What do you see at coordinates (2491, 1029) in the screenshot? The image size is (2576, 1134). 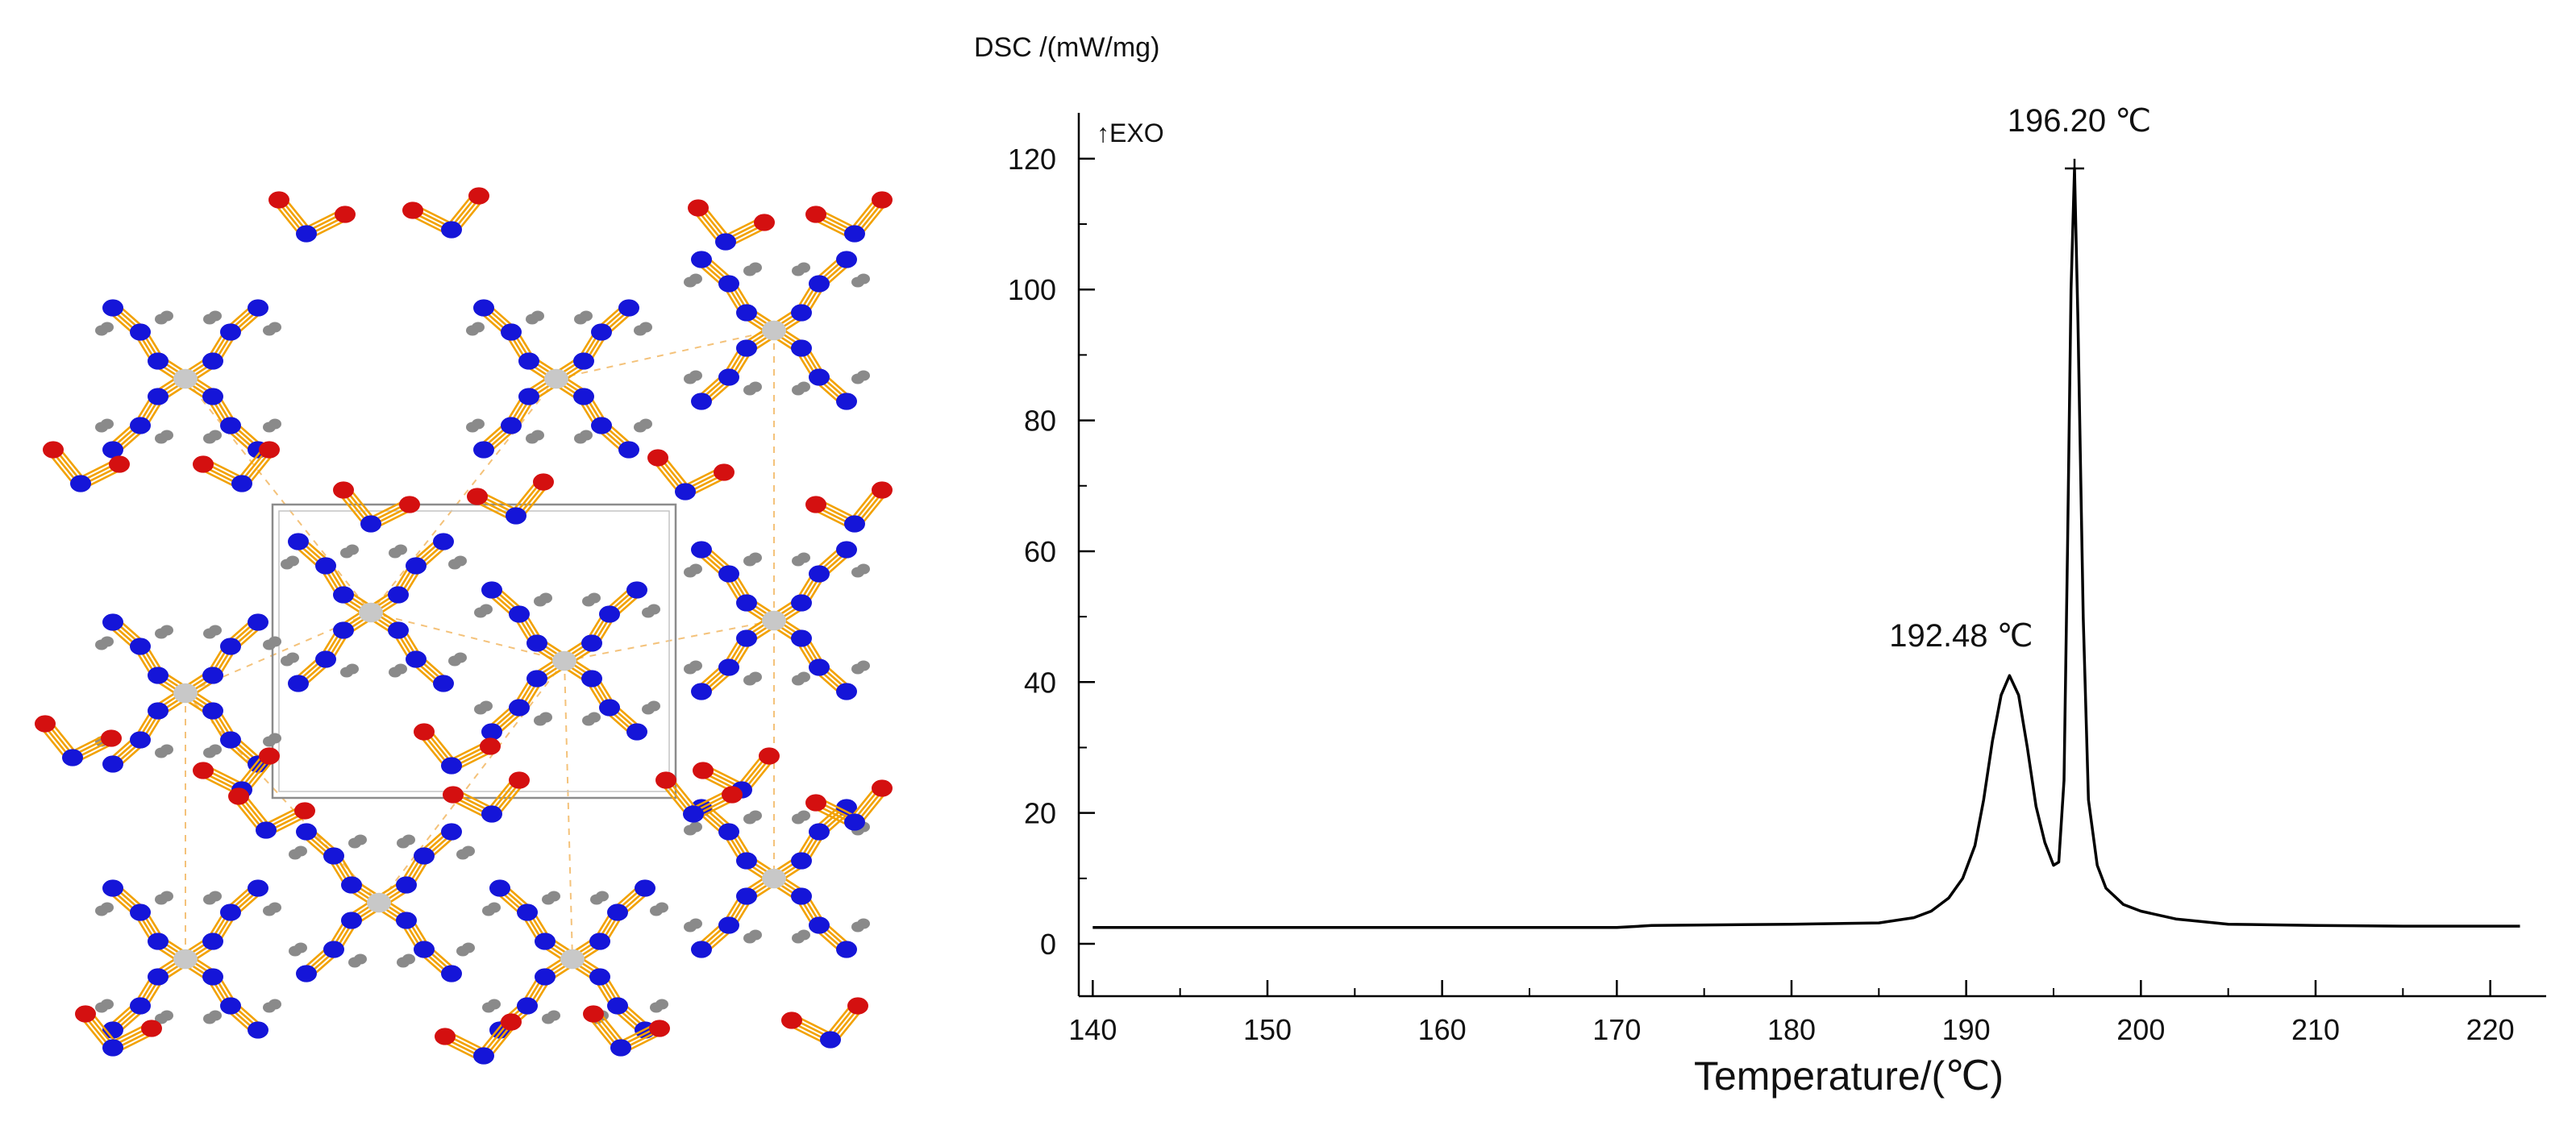 I see `x-tick-label: 220` at bounding box center [2491, 1029].